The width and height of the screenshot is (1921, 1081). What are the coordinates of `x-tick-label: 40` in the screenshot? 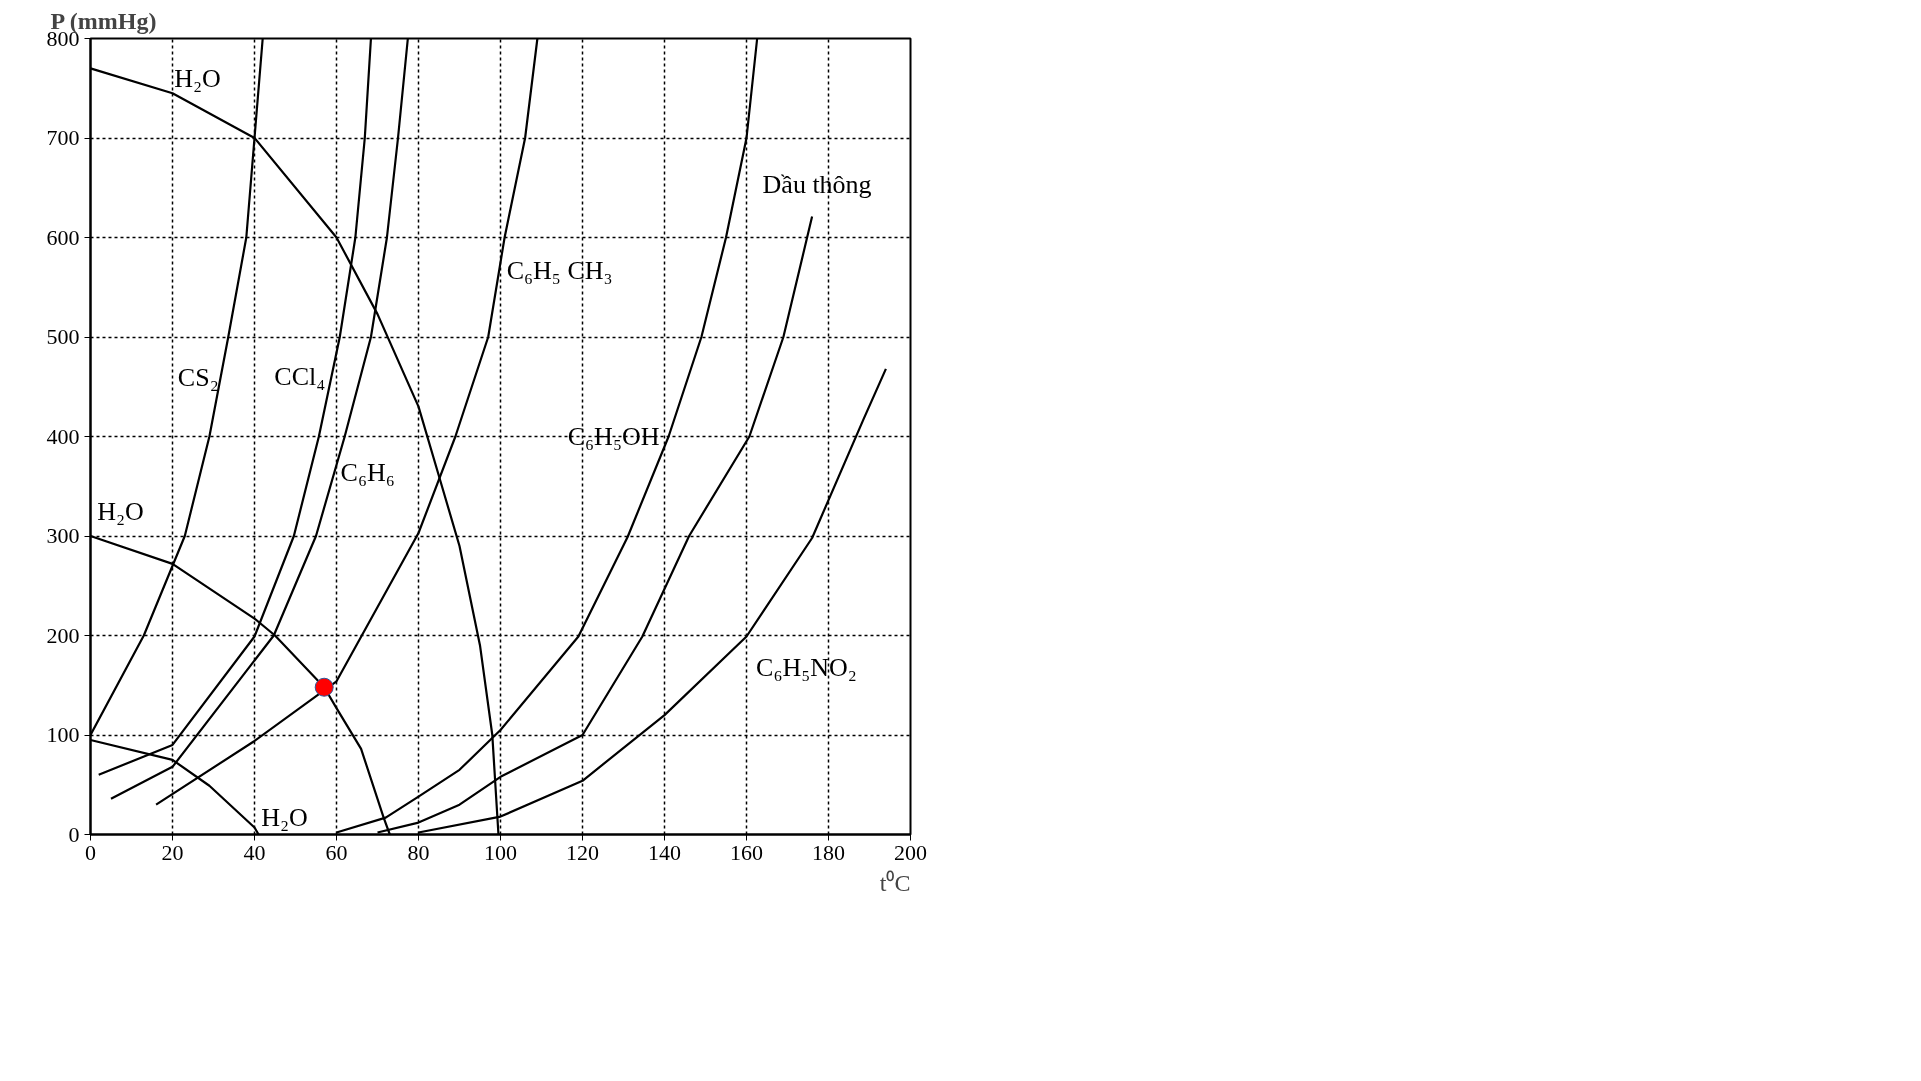 It's located at (254, 852).